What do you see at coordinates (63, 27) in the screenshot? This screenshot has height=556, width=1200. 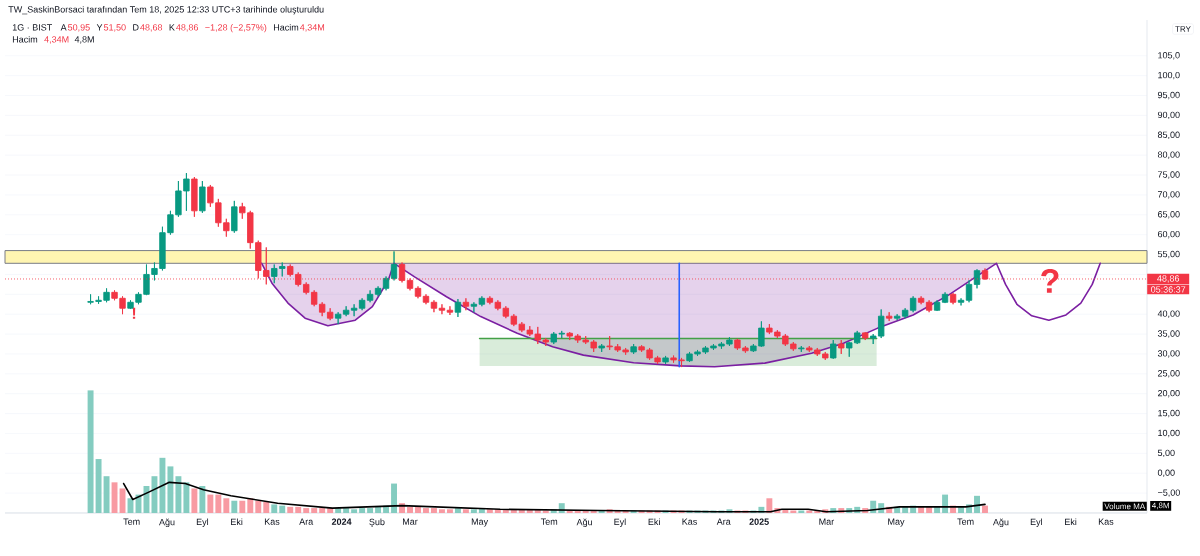 I see `annotation: A` at bounding box center [63, 27].